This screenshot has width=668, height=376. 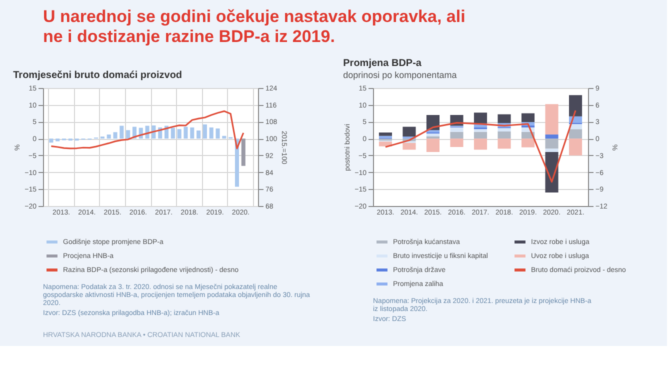 I want to click on chart-title: Promjena BDP-a, so click(x=382, y=63).